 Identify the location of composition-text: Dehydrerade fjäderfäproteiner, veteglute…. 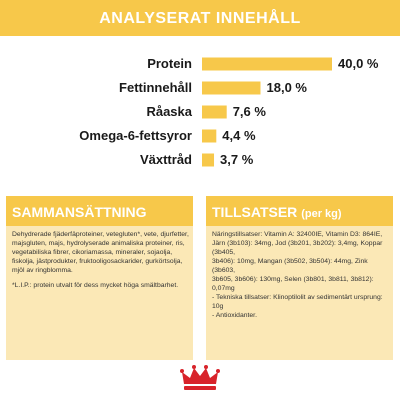
(100, 252).